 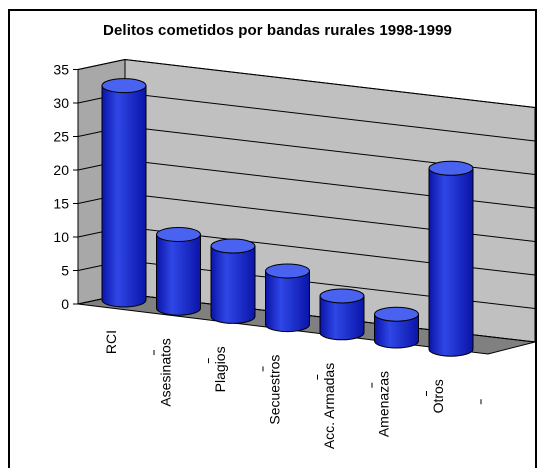 What do you see at coordinates (166, 372) in the screenshot?
I see `x-tick-label: Asesinatos` at bounding box center [166, 372].